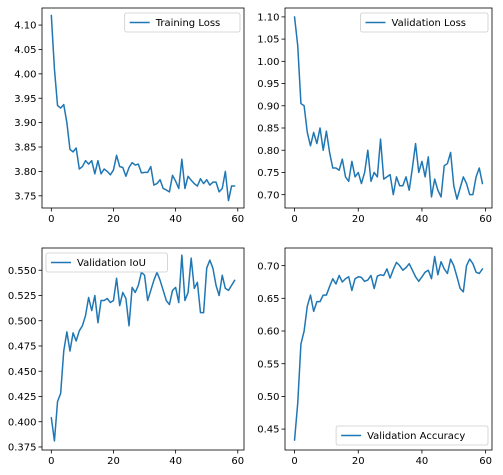  Describe the element at coordinates (22, 397) in the screenshot. I see `y-tick-label: 0.425` at that location.